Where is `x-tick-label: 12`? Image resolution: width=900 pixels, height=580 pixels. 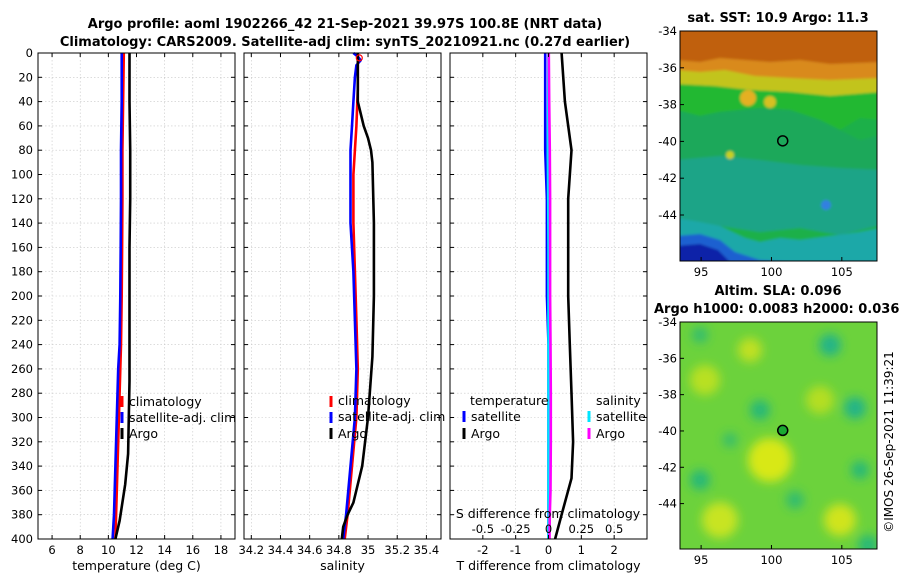
x-tick-label: 12 is located at coordinates (136, 550).